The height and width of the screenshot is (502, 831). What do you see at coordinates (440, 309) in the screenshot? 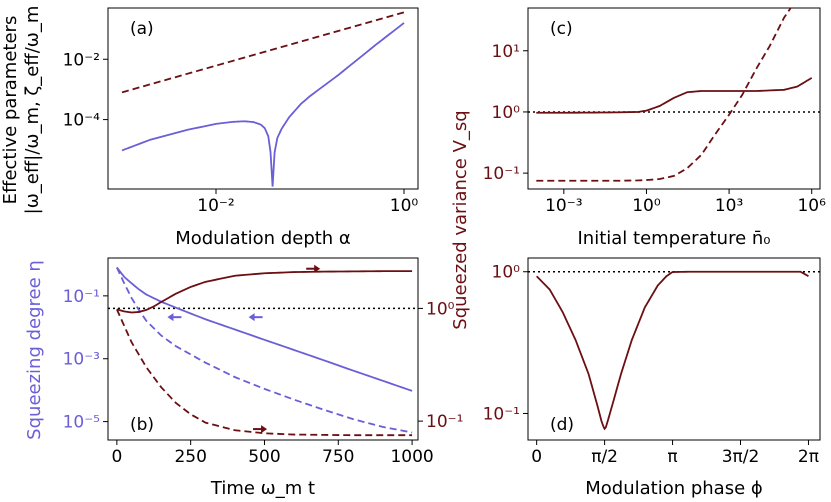
I see `panel-b-ytick-right-label: 10⁰` at bounding box center [440, 309].